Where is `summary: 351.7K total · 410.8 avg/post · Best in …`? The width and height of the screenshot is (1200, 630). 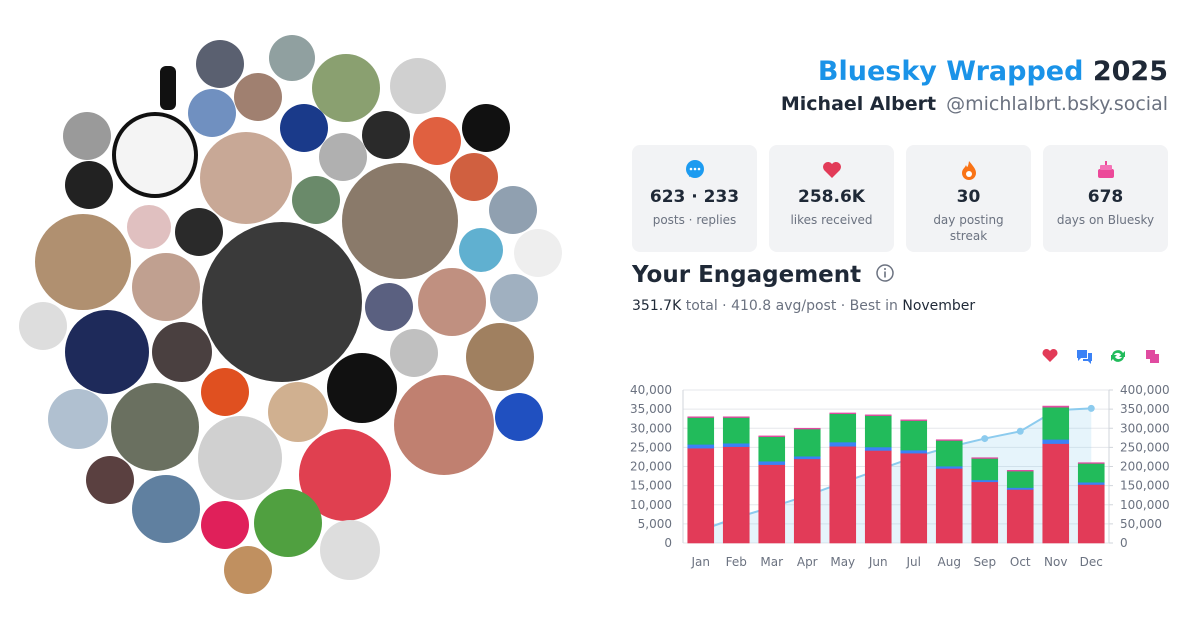 summary: 351.7K total · 410.8 avg/post · Best in … is located at coordinates (803, 306).